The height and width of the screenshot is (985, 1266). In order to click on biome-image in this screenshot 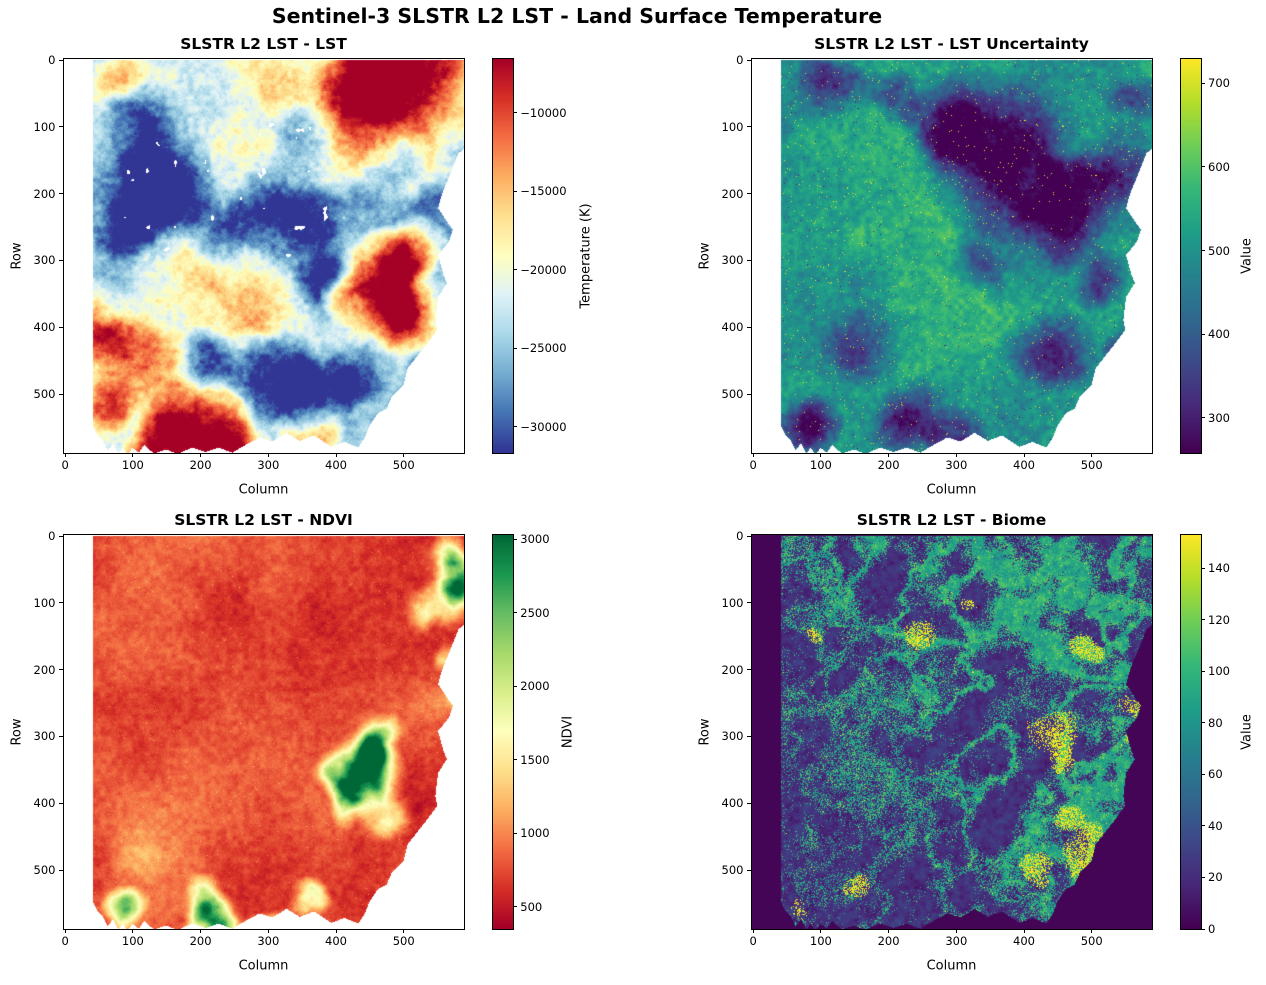, I will do `click(951, 732)`.